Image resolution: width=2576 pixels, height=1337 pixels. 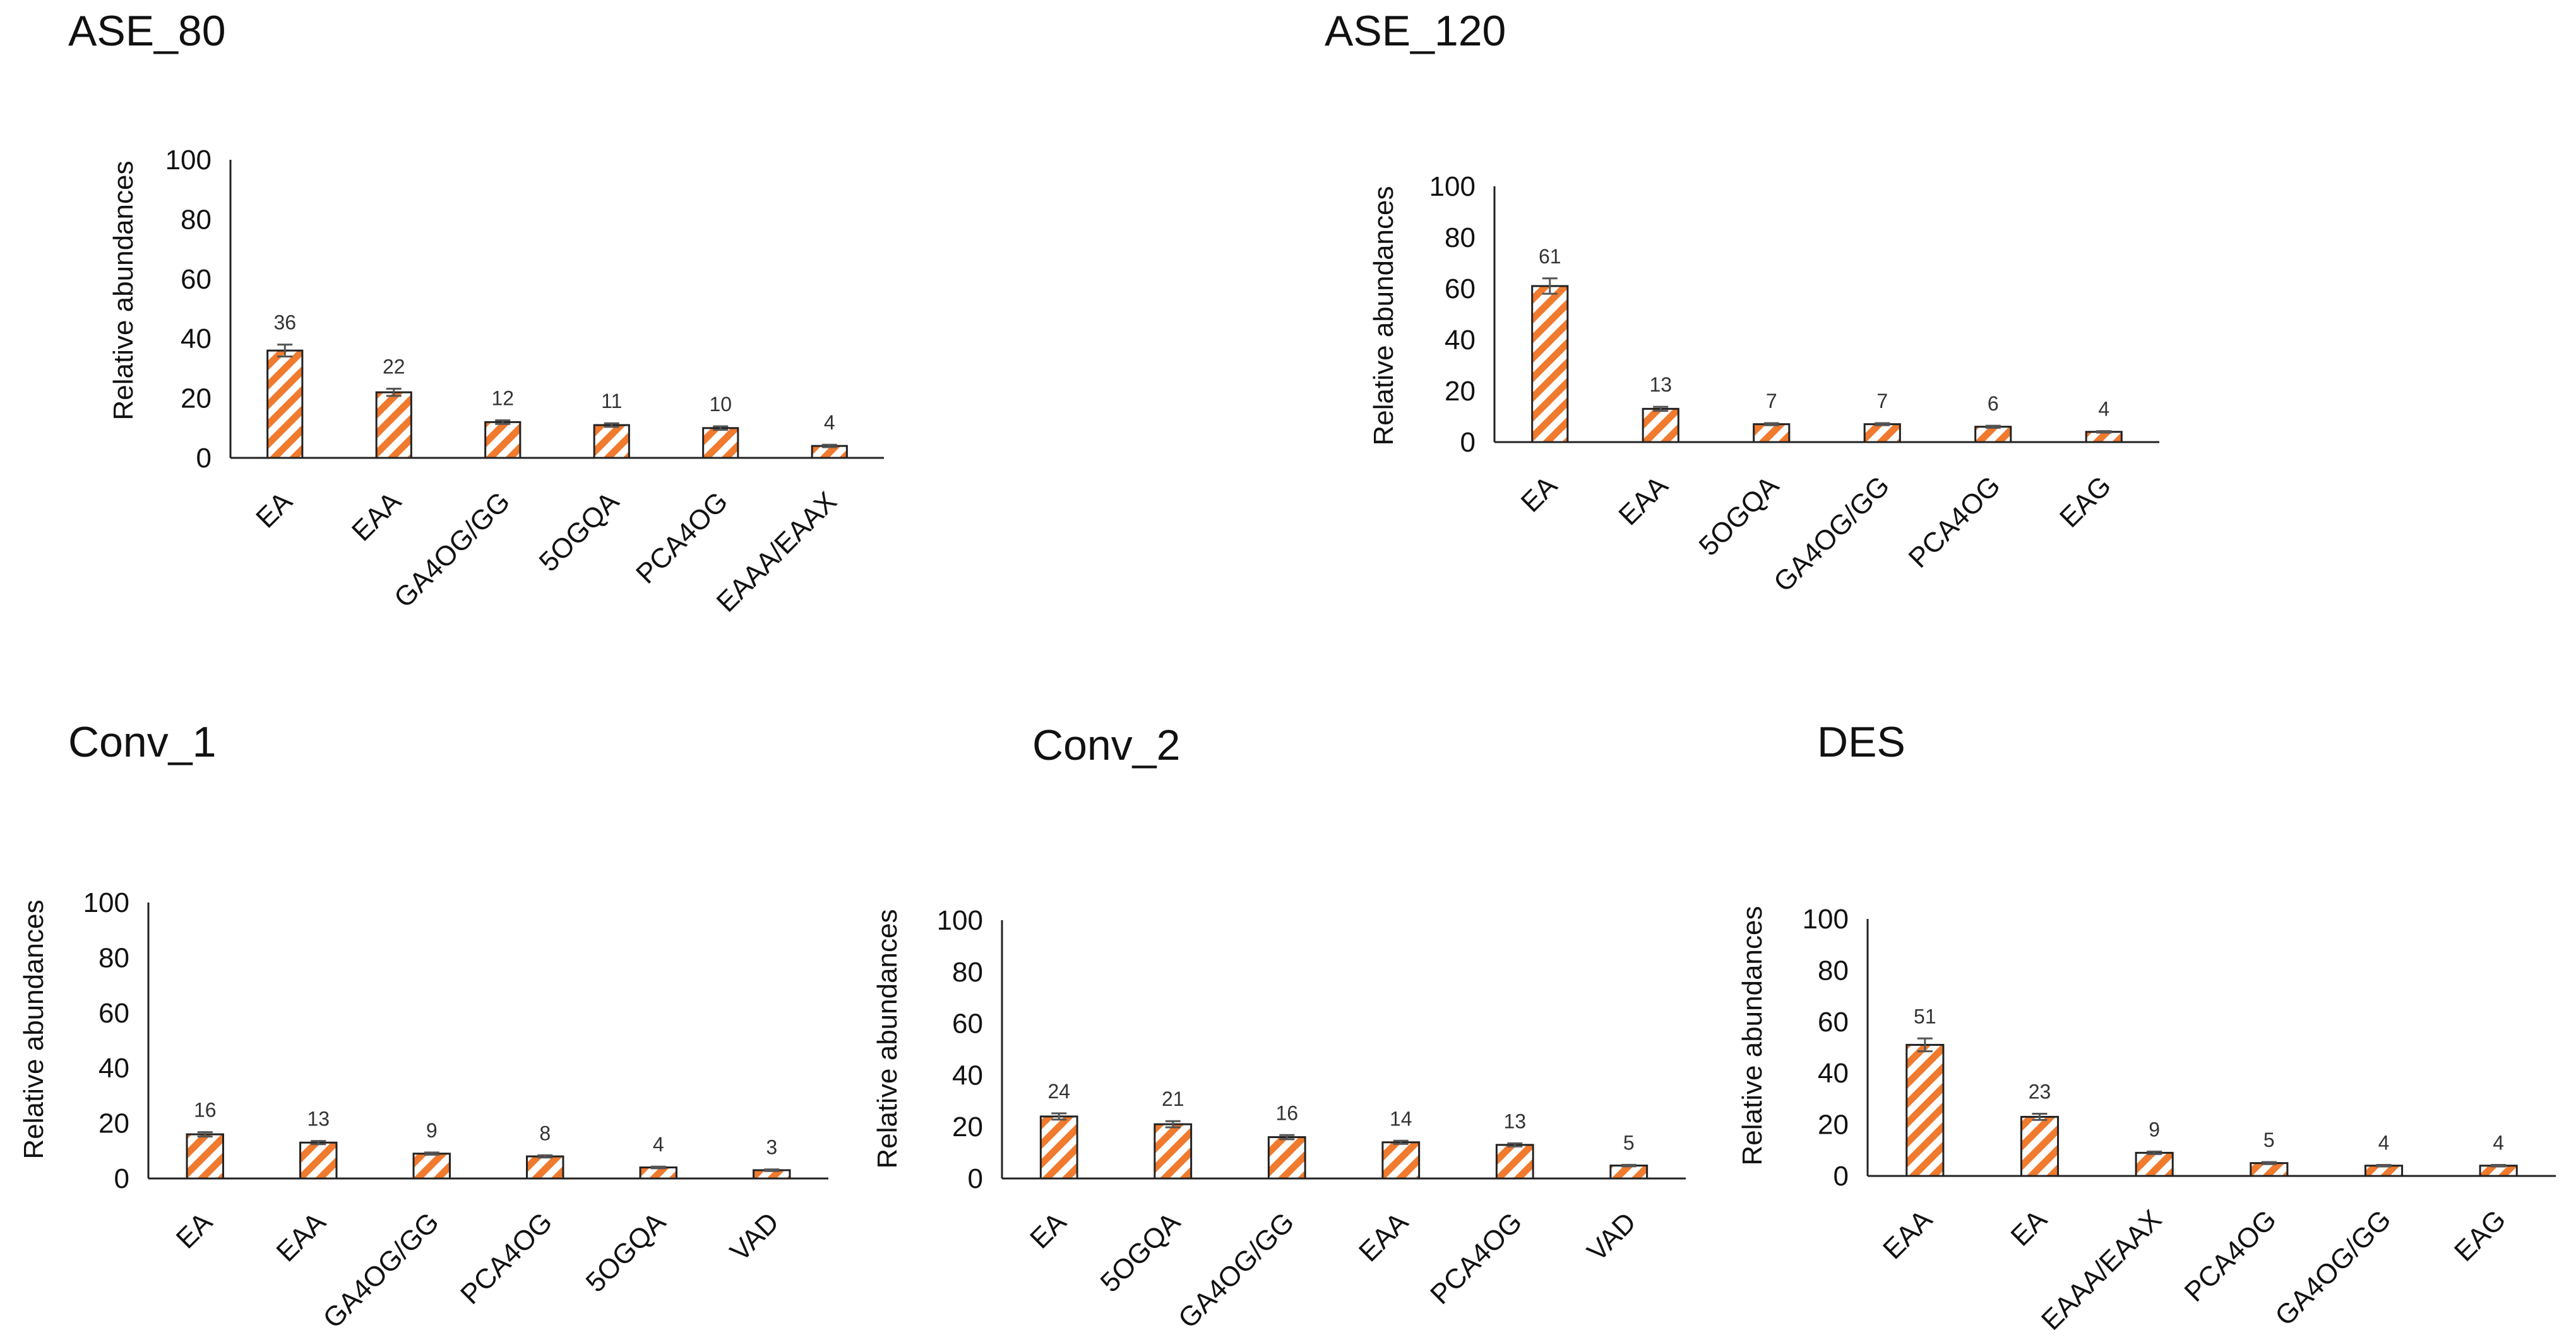 What do you see at coordinates (1106, 745) in the screenshot?
I see `chart-title: Conv_2` at bounding box center [1106, 745].